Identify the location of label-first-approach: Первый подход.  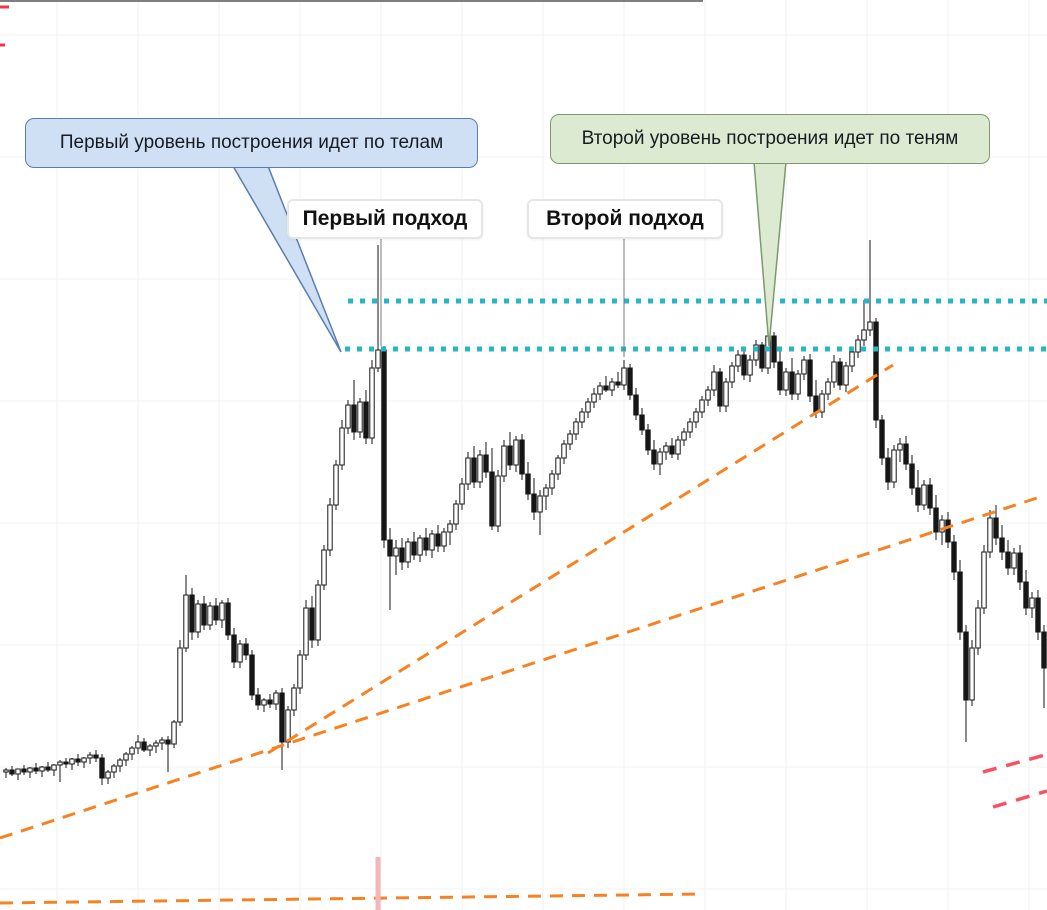
(385, 219).